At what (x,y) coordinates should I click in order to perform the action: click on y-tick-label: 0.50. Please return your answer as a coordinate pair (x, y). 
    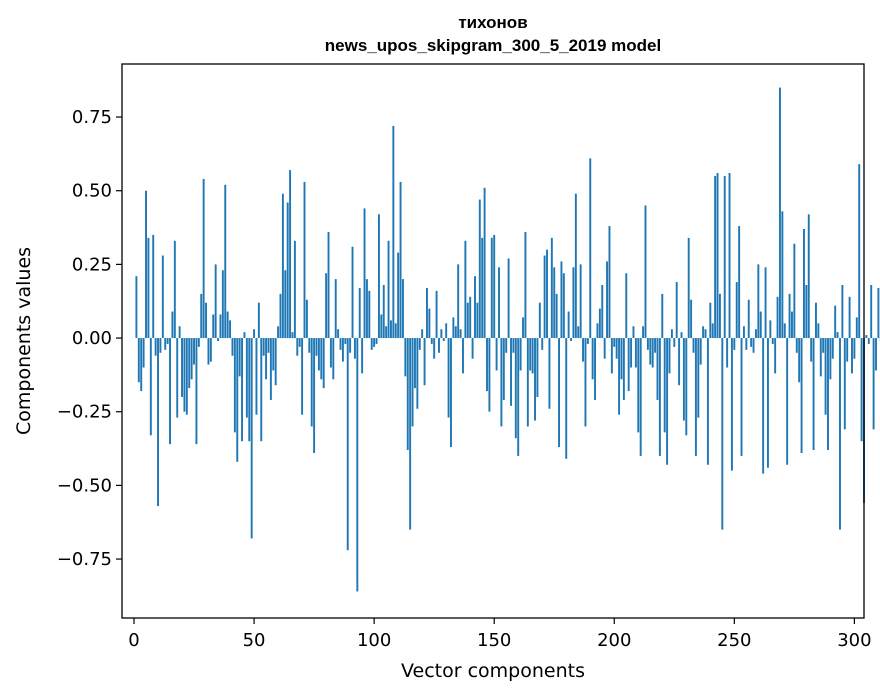
    Looking at the image, I should click on (92, 191).